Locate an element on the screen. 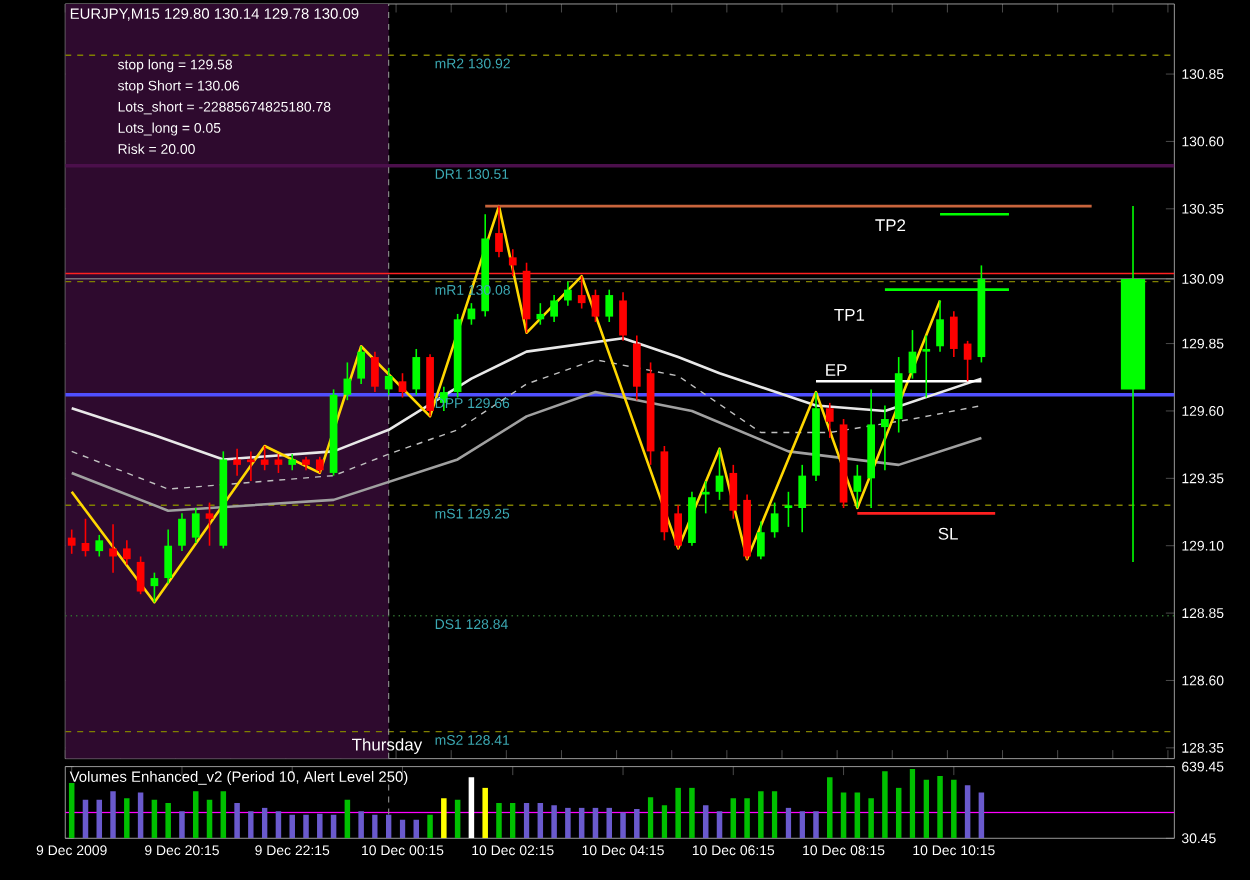 The image size is (1250, 880). annotation: TP1 is located at coordinates (849, 315).